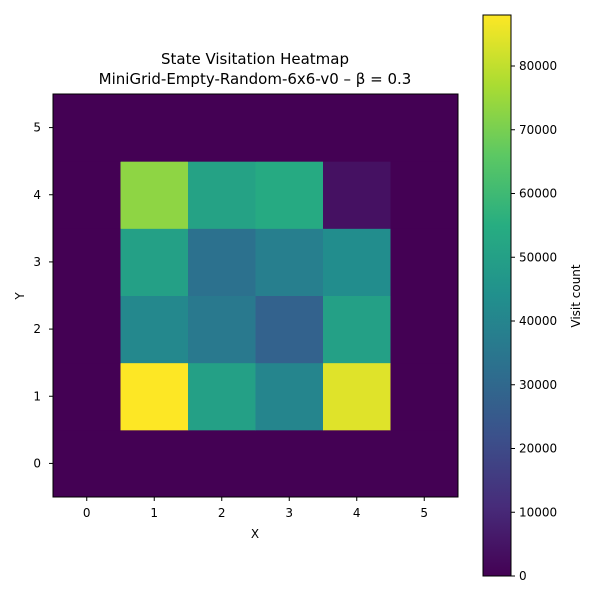 This screenshot has width=600, height=600. I want to click on colorbar-tick-label: 10000, so click(538, 512).